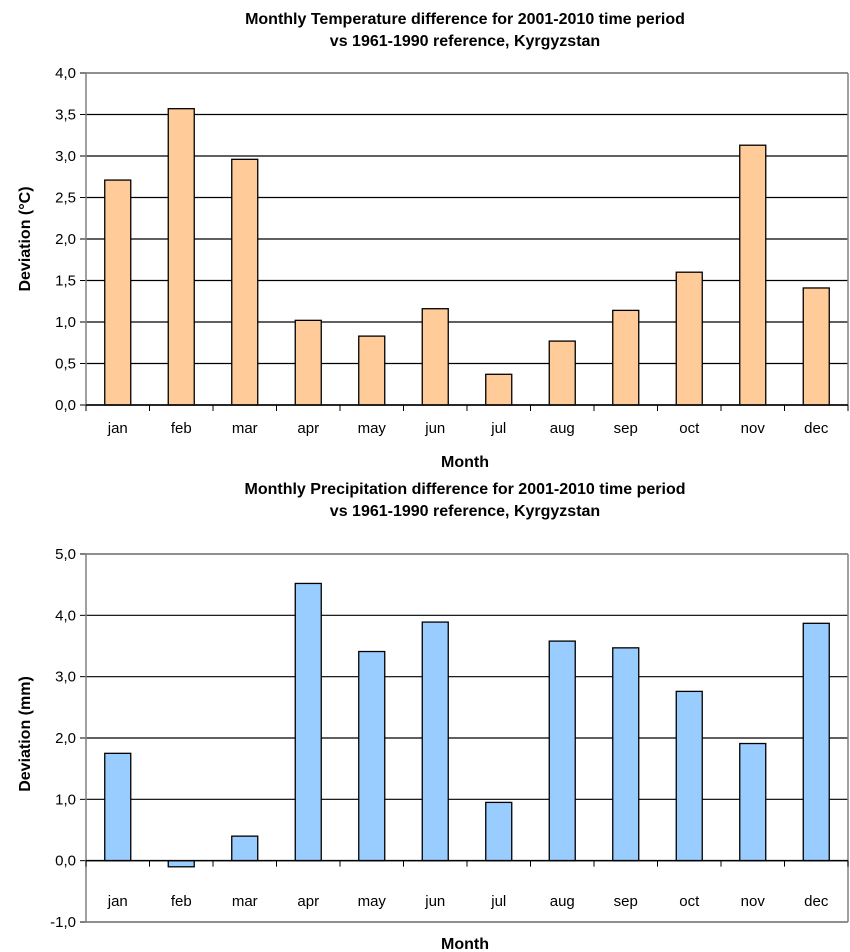 The image size is (850, 952). What do you see at coordinates (65, 364) in the screenshot?
I see `y-tick-label: 0,5` at bounding box center [65, 364].